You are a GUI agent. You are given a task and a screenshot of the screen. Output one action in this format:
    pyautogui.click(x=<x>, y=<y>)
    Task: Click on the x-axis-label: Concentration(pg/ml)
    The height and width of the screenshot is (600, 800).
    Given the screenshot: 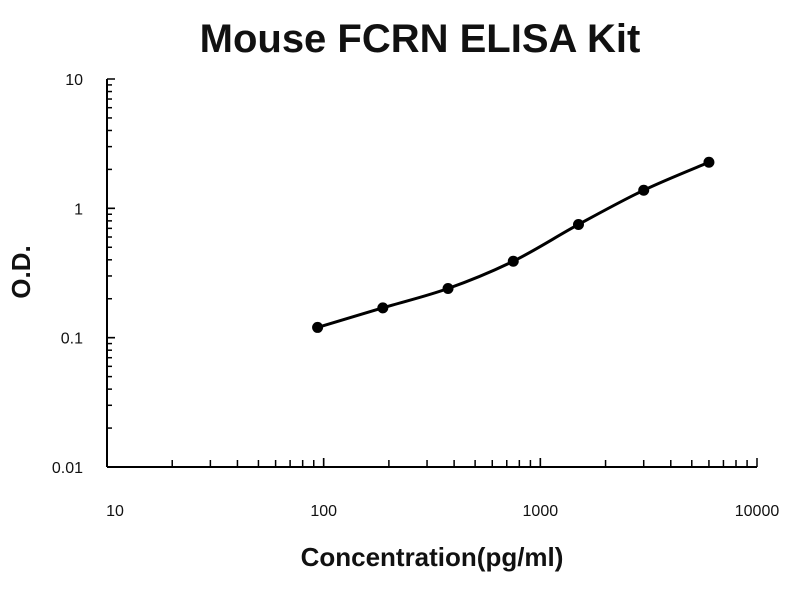 What is the action you would take?
    pyautogui.click(x=432, y=557)
    